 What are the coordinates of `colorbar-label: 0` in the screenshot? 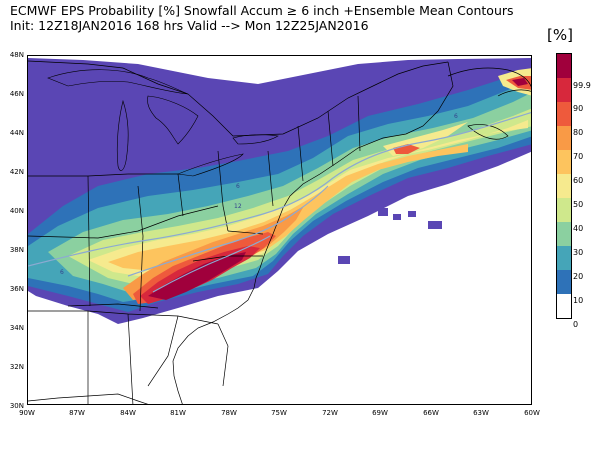 It's located at (576, 324).